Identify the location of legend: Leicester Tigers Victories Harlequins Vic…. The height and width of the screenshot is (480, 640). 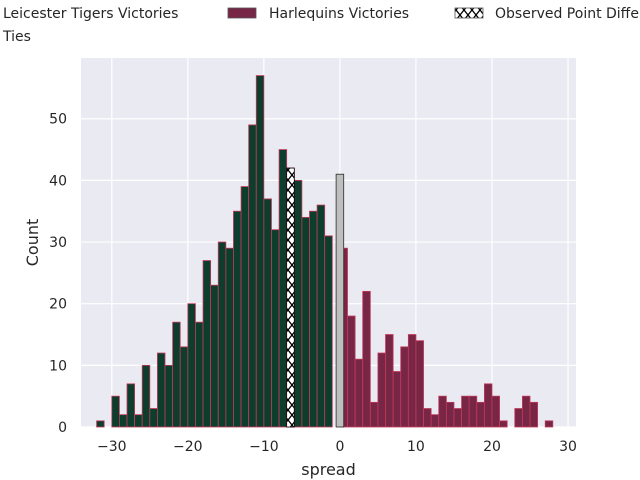
(321, 25).